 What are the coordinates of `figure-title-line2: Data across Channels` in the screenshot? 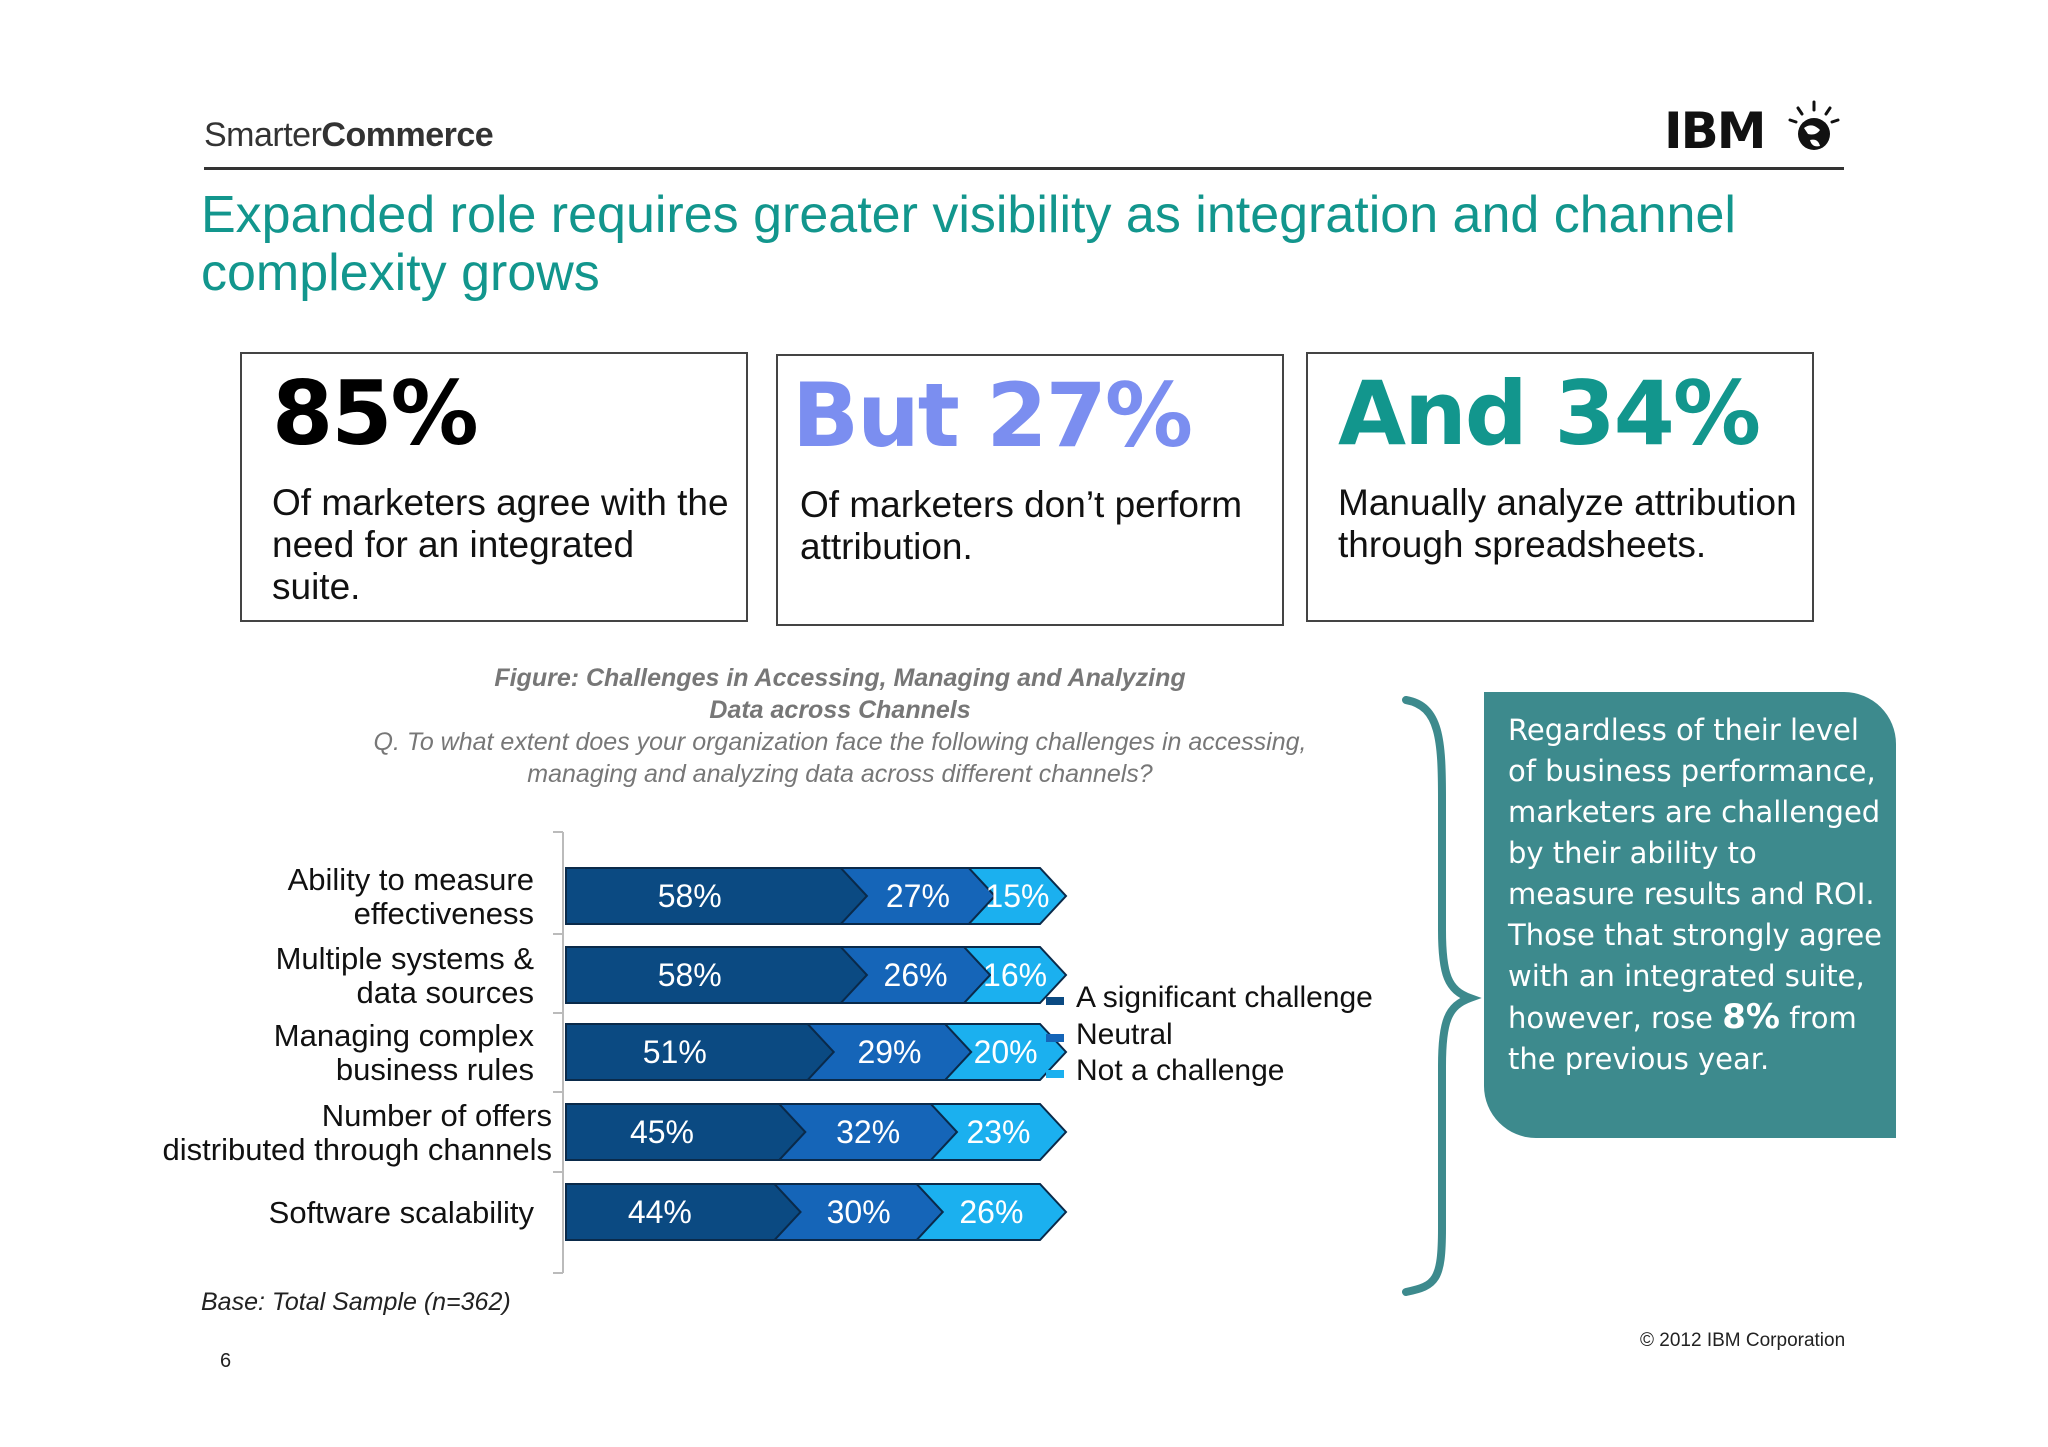 It's located at (840, 710).